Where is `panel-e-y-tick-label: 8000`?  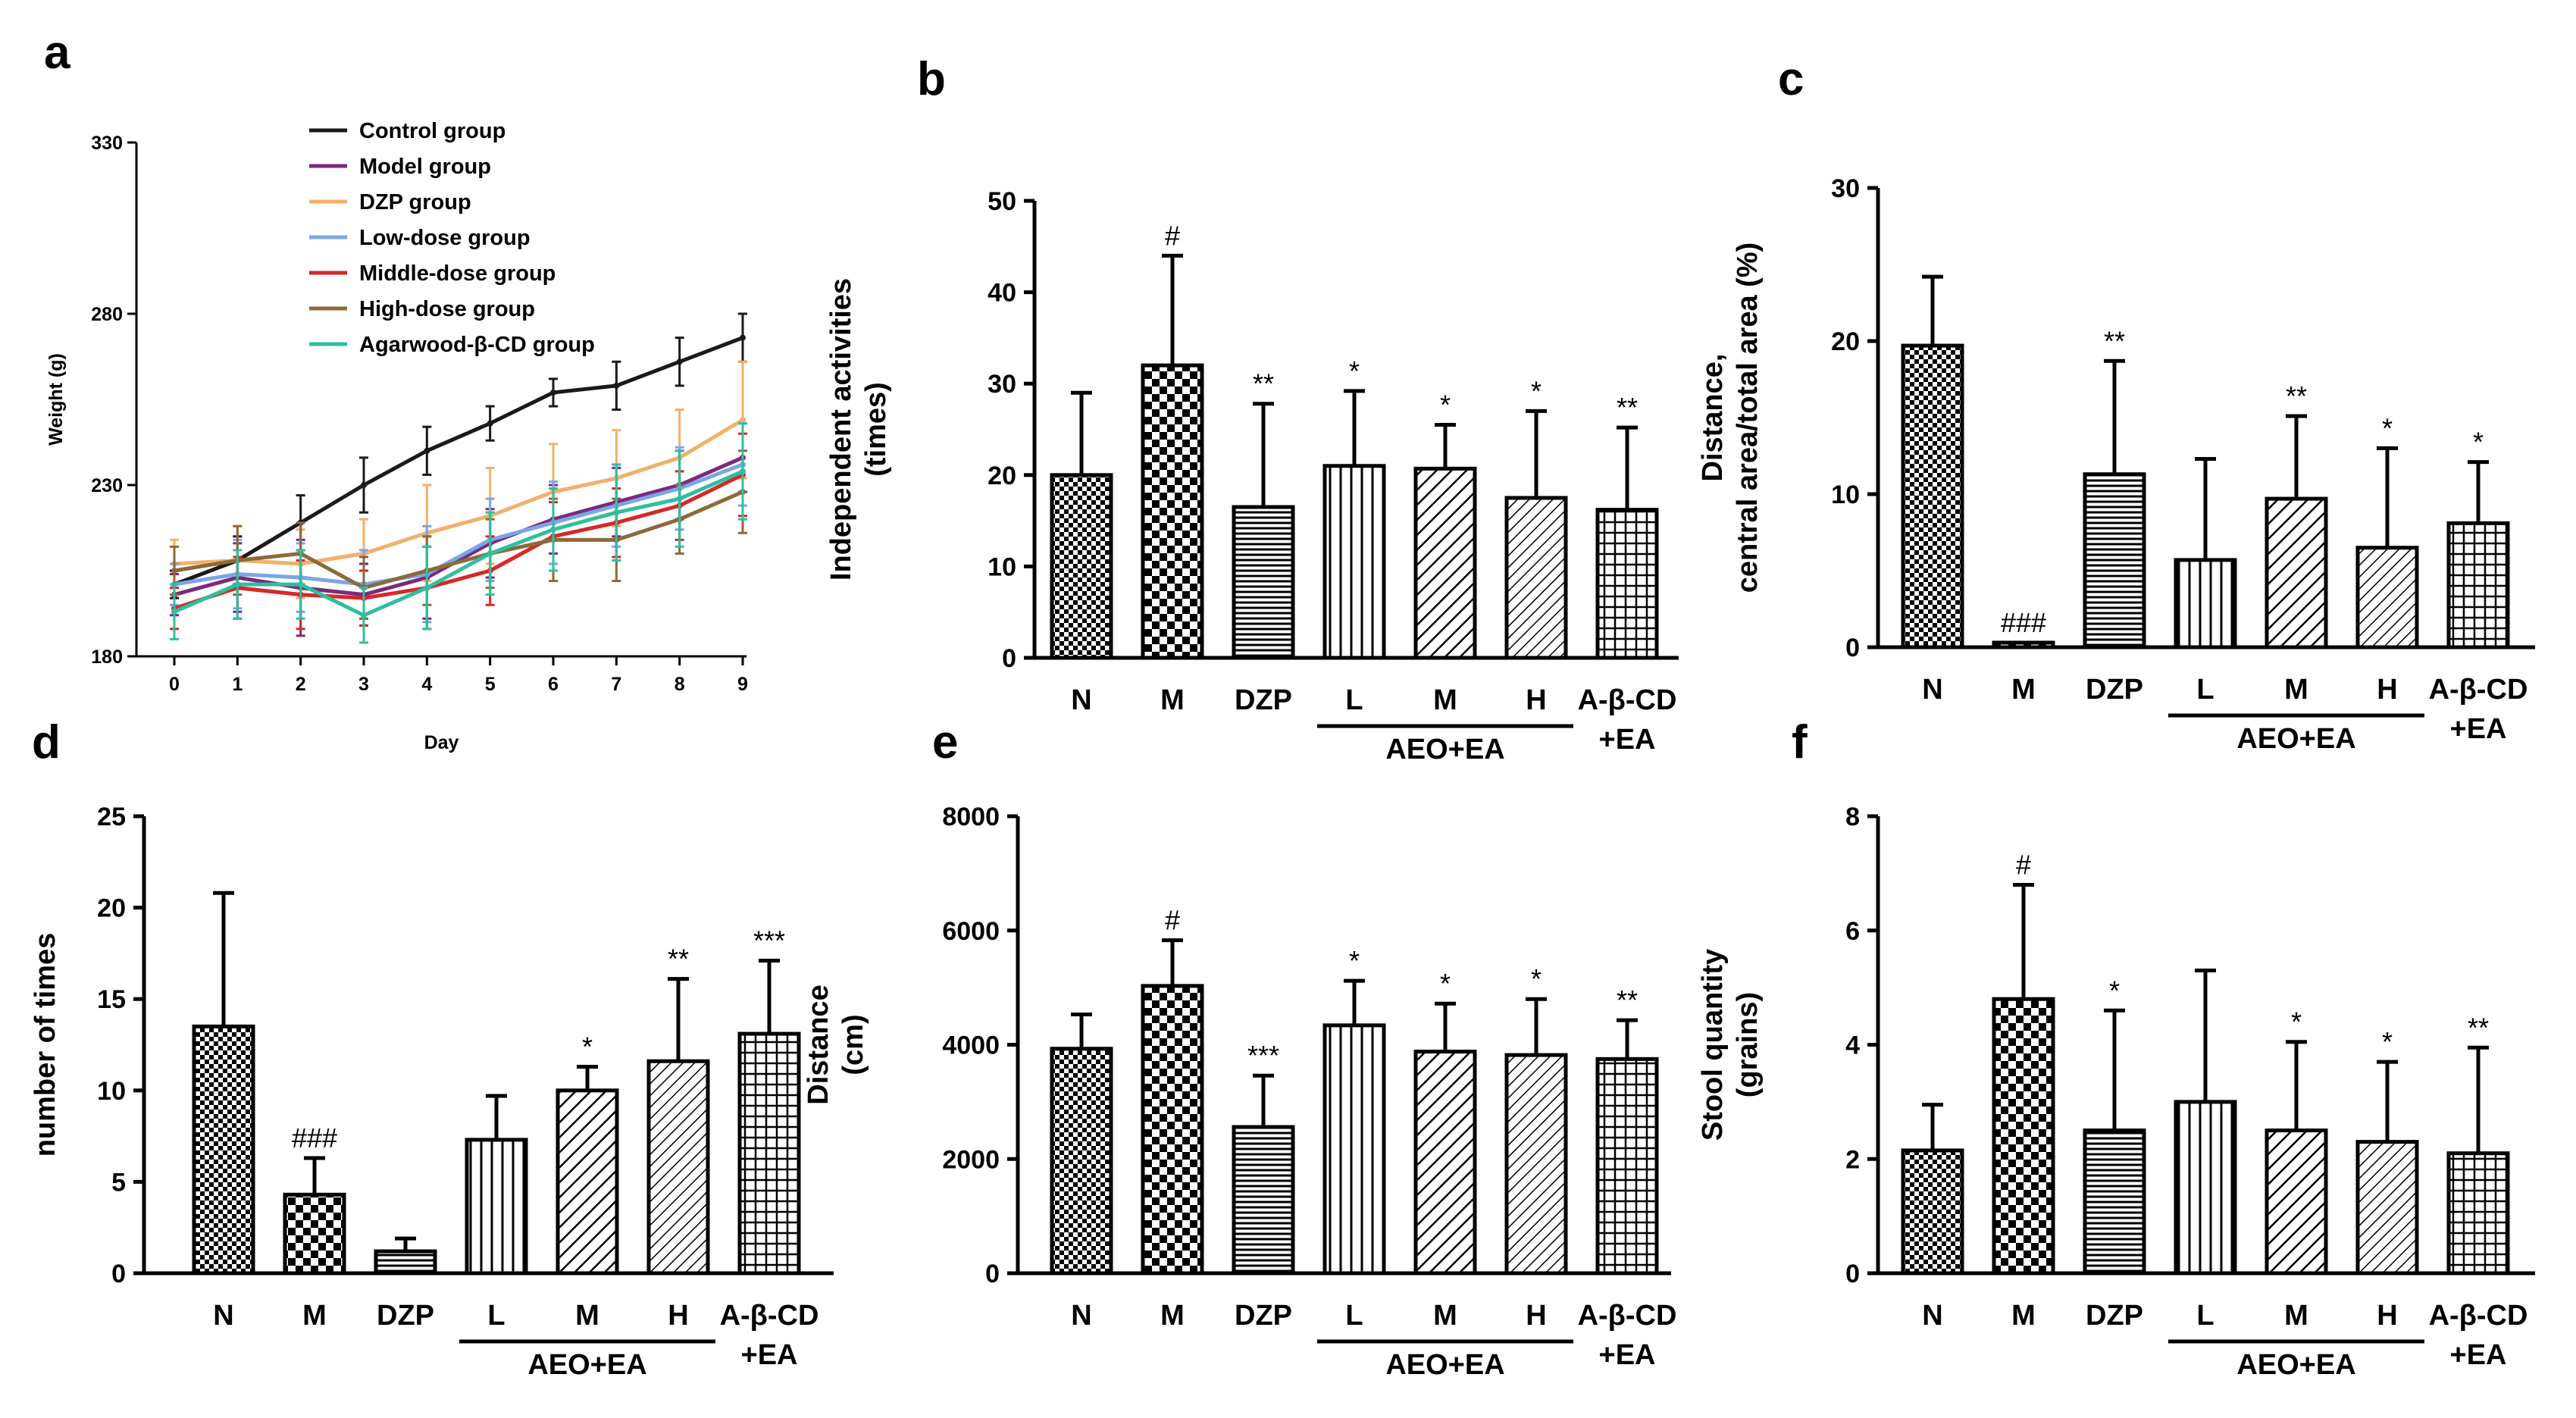
panel-e-y-tick-label: 8000 is located at coordinates (971, 817).